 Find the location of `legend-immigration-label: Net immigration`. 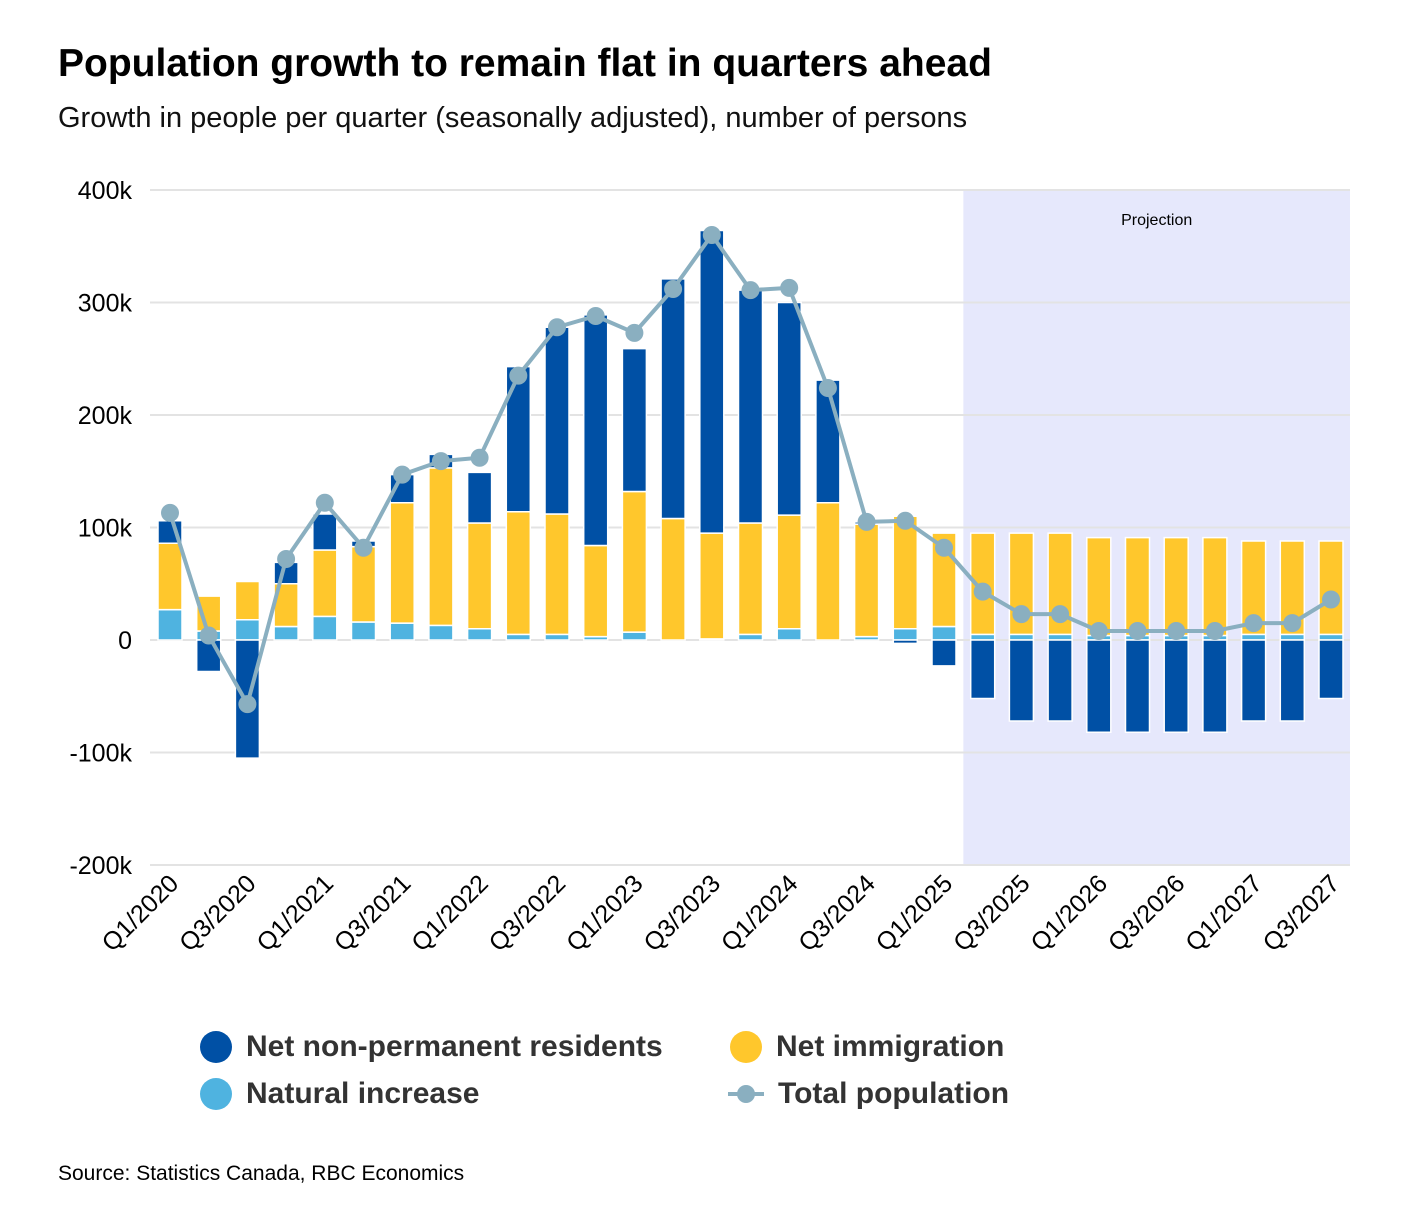

legend-immigration-label: Net immigration is located at coordinates (890, 1046).